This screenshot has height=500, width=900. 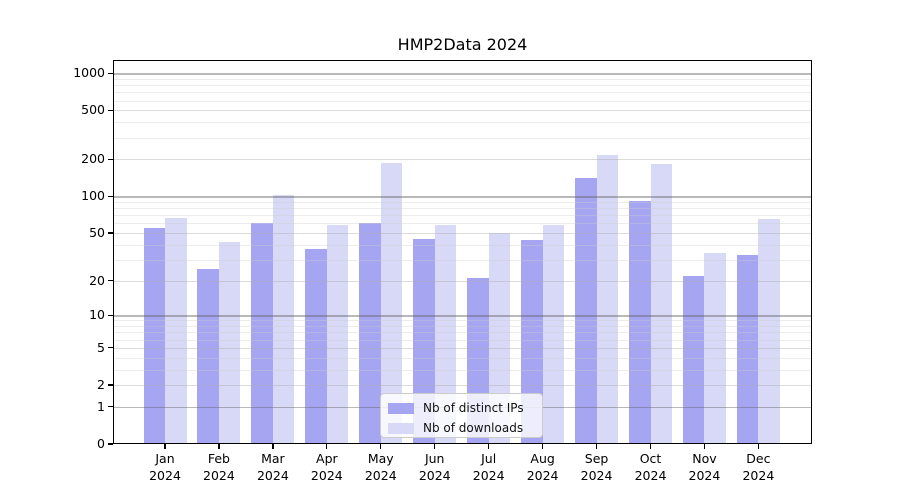 I want to click on legend-item-distinct-ips: Nb of distinct IPs, so click(x=461, y=408).